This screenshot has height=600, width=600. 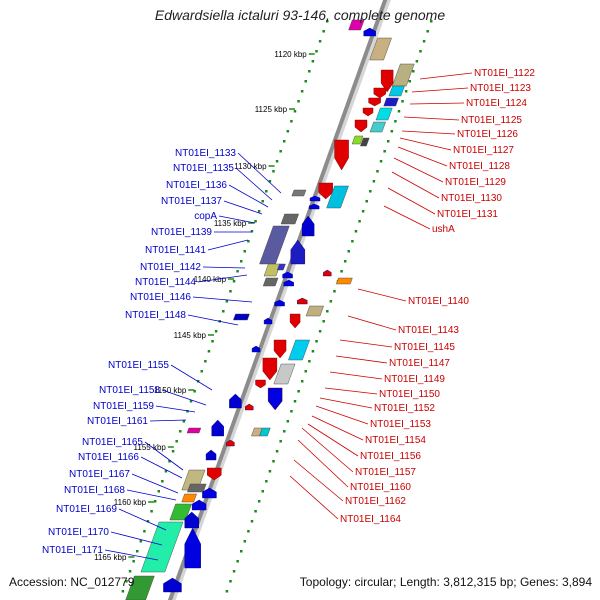 What do you see at coordinates (370, 519) in the screenshot?
I see `gene-label-right: NT01EI_1164` at bounding box center [370, 519].